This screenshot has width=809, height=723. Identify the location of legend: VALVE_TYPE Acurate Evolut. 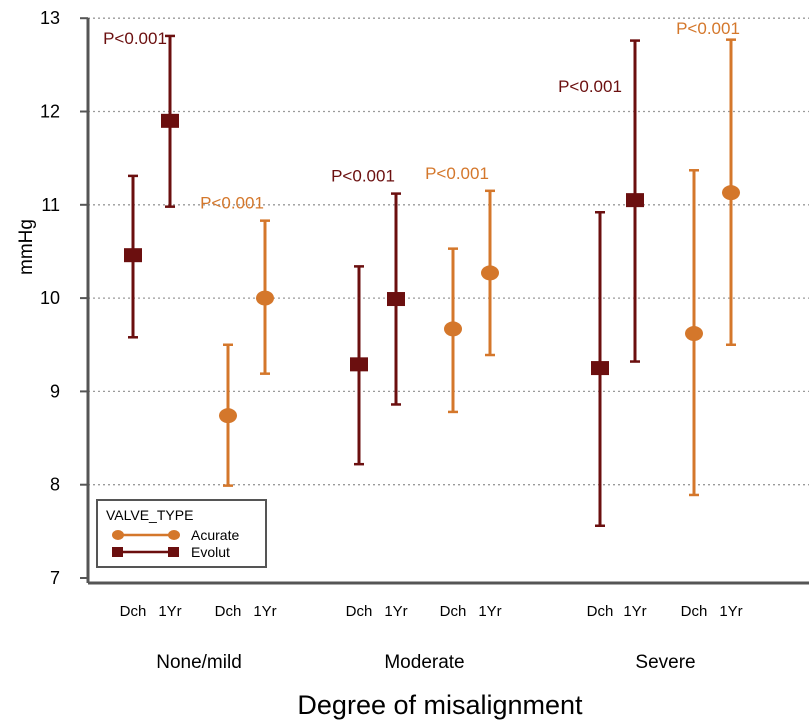
(181, 533).